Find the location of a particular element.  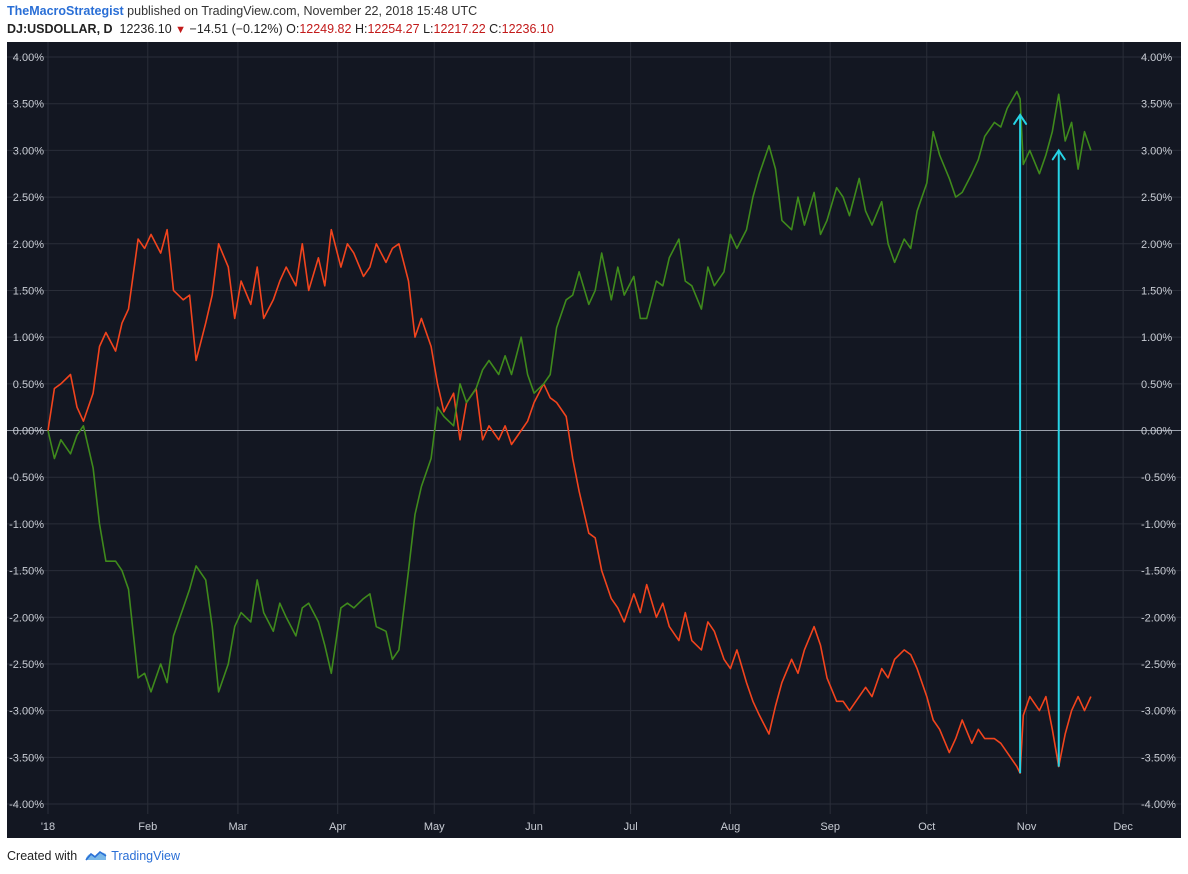

x-tick-label: Nov is located at coordinates (1027, 827).